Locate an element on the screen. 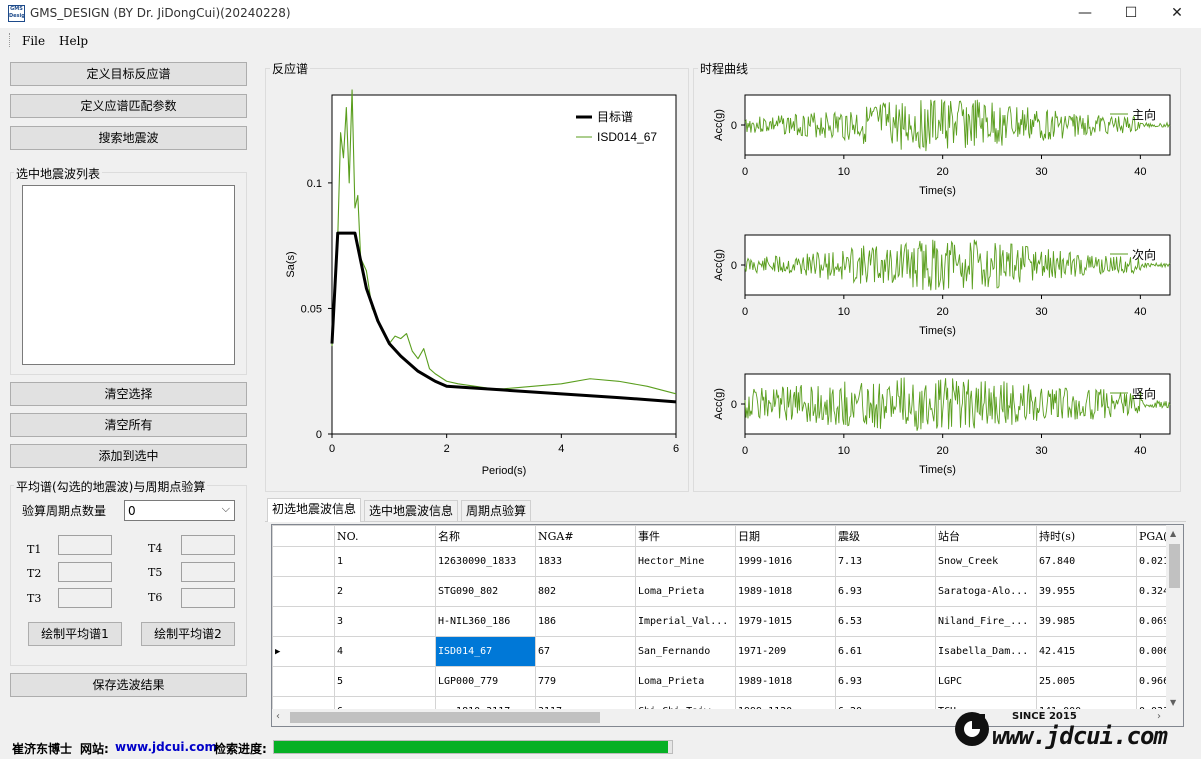 This screenshot has height=759, width=1201. search-waves-button: 搜索地震波 is located at coordinates (128, 138).